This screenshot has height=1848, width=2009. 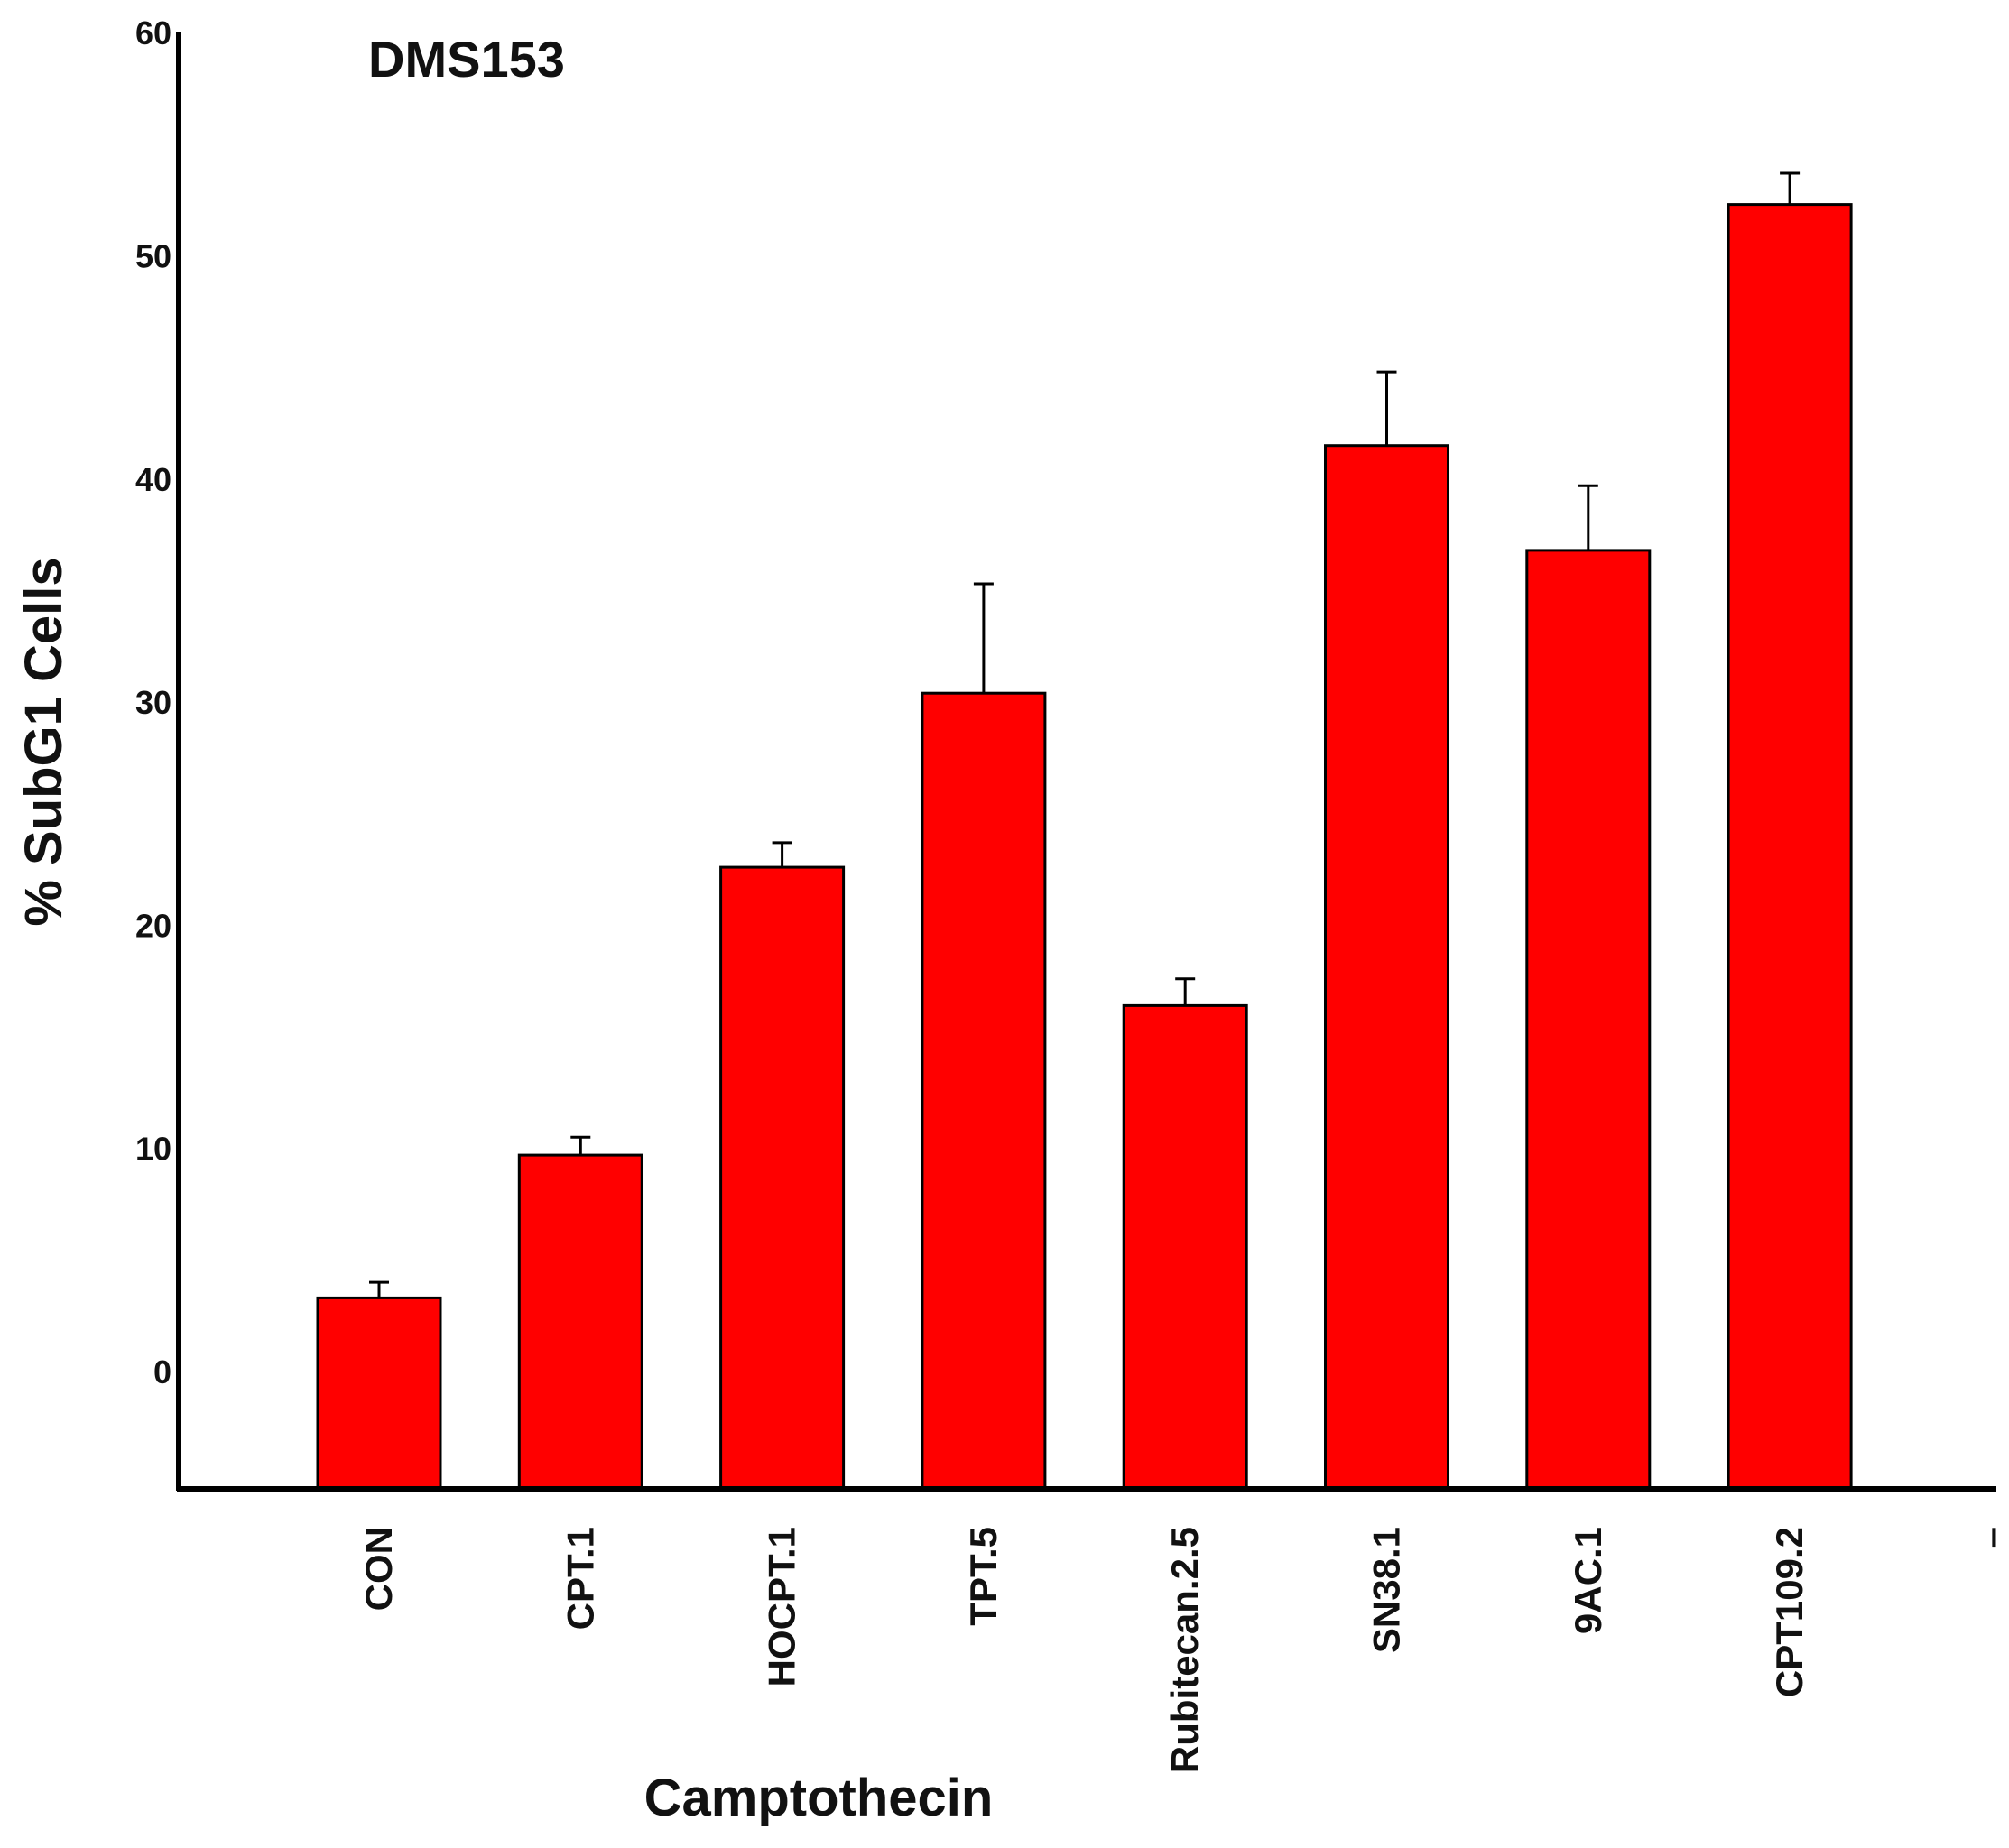 I want to click on y-tick-label: 10, so click(x=153, y=1149).